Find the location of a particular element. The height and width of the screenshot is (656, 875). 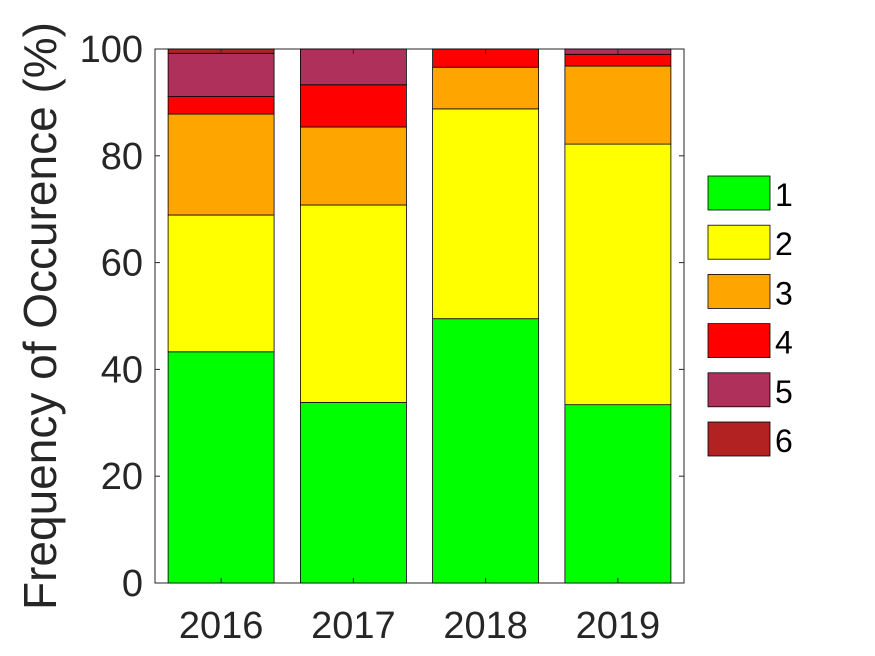

x-tick-label-2018: 2018 is located at coordinates (485, 626).